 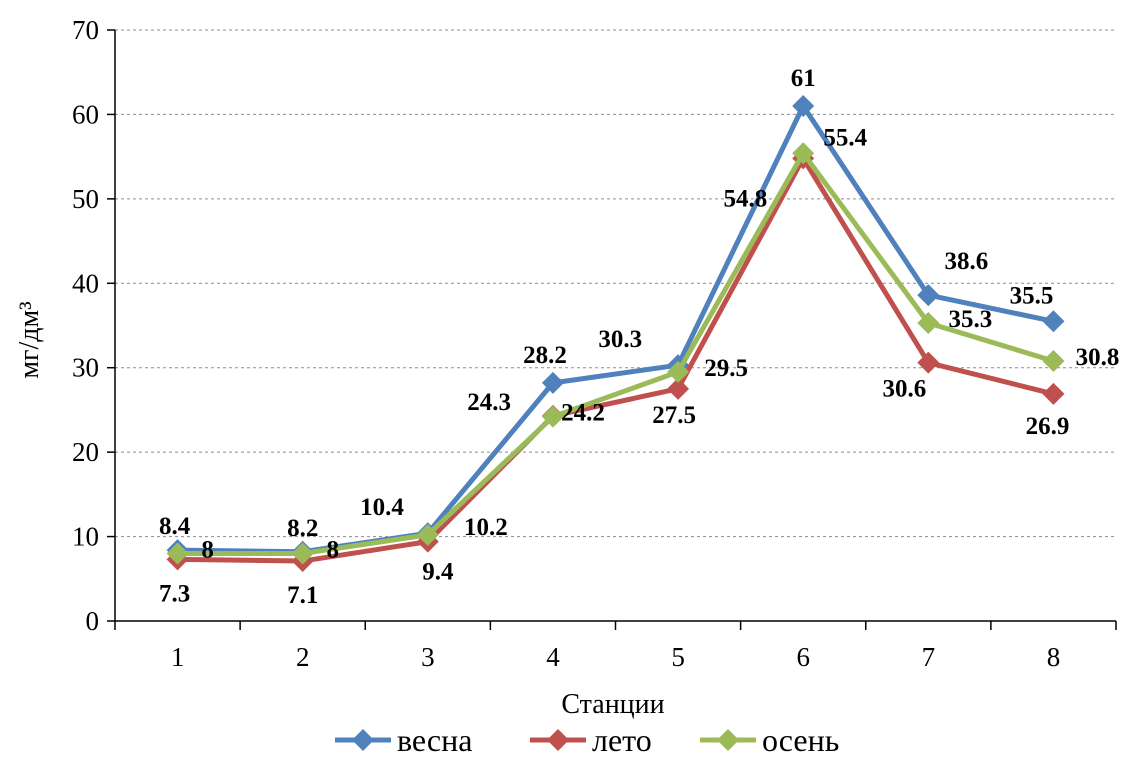 I want to click on x-axis-title: Станции, so click(x=612, y=704).